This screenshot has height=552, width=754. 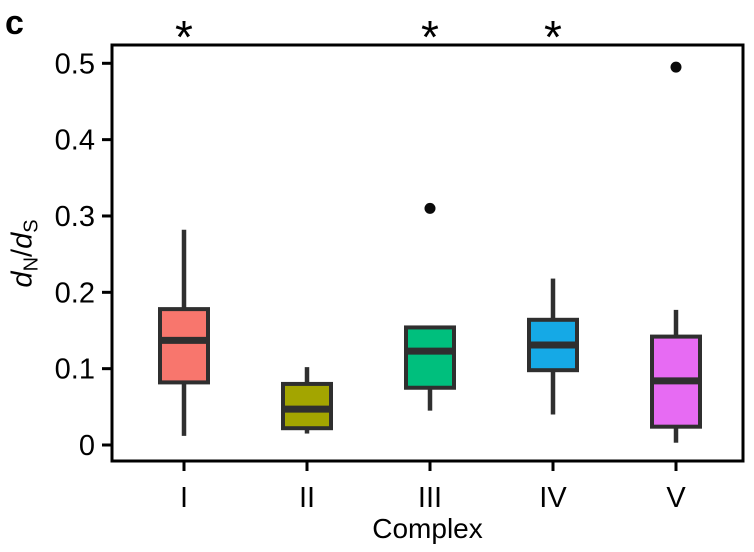 I want to click on panel-label: c, so click(x=14, y=23).